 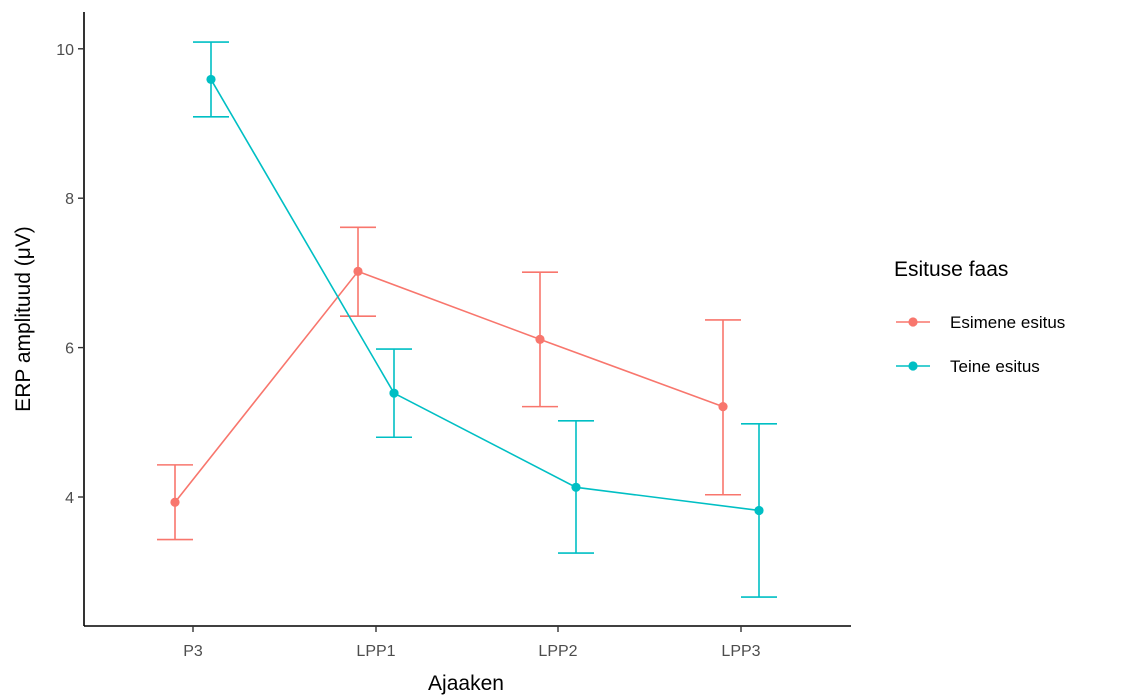 What do you see at coordinates (375, 651) in the screenshot?
I see `x-tick-label: LPP1` at bounding box center [375, 651].